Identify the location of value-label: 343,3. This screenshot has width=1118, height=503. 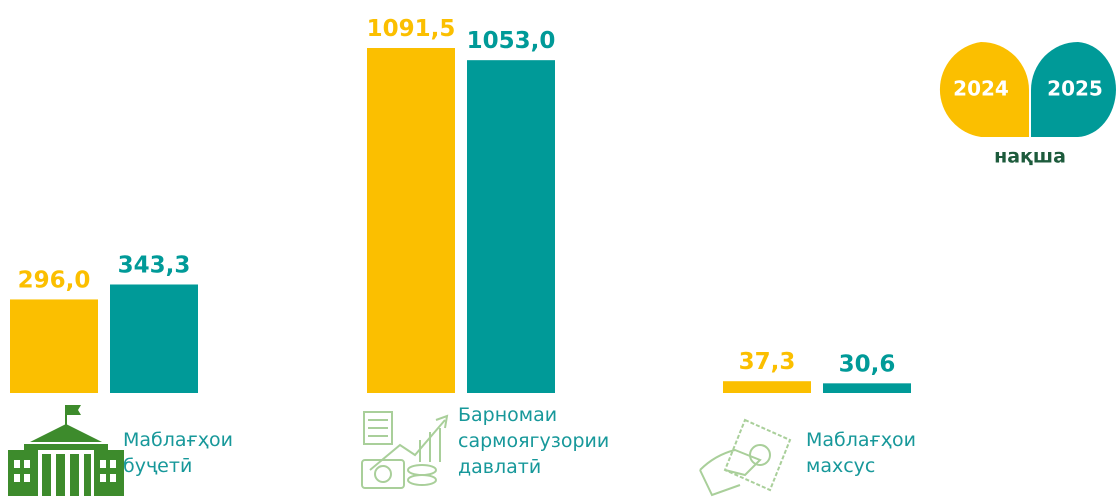
(154, 265).